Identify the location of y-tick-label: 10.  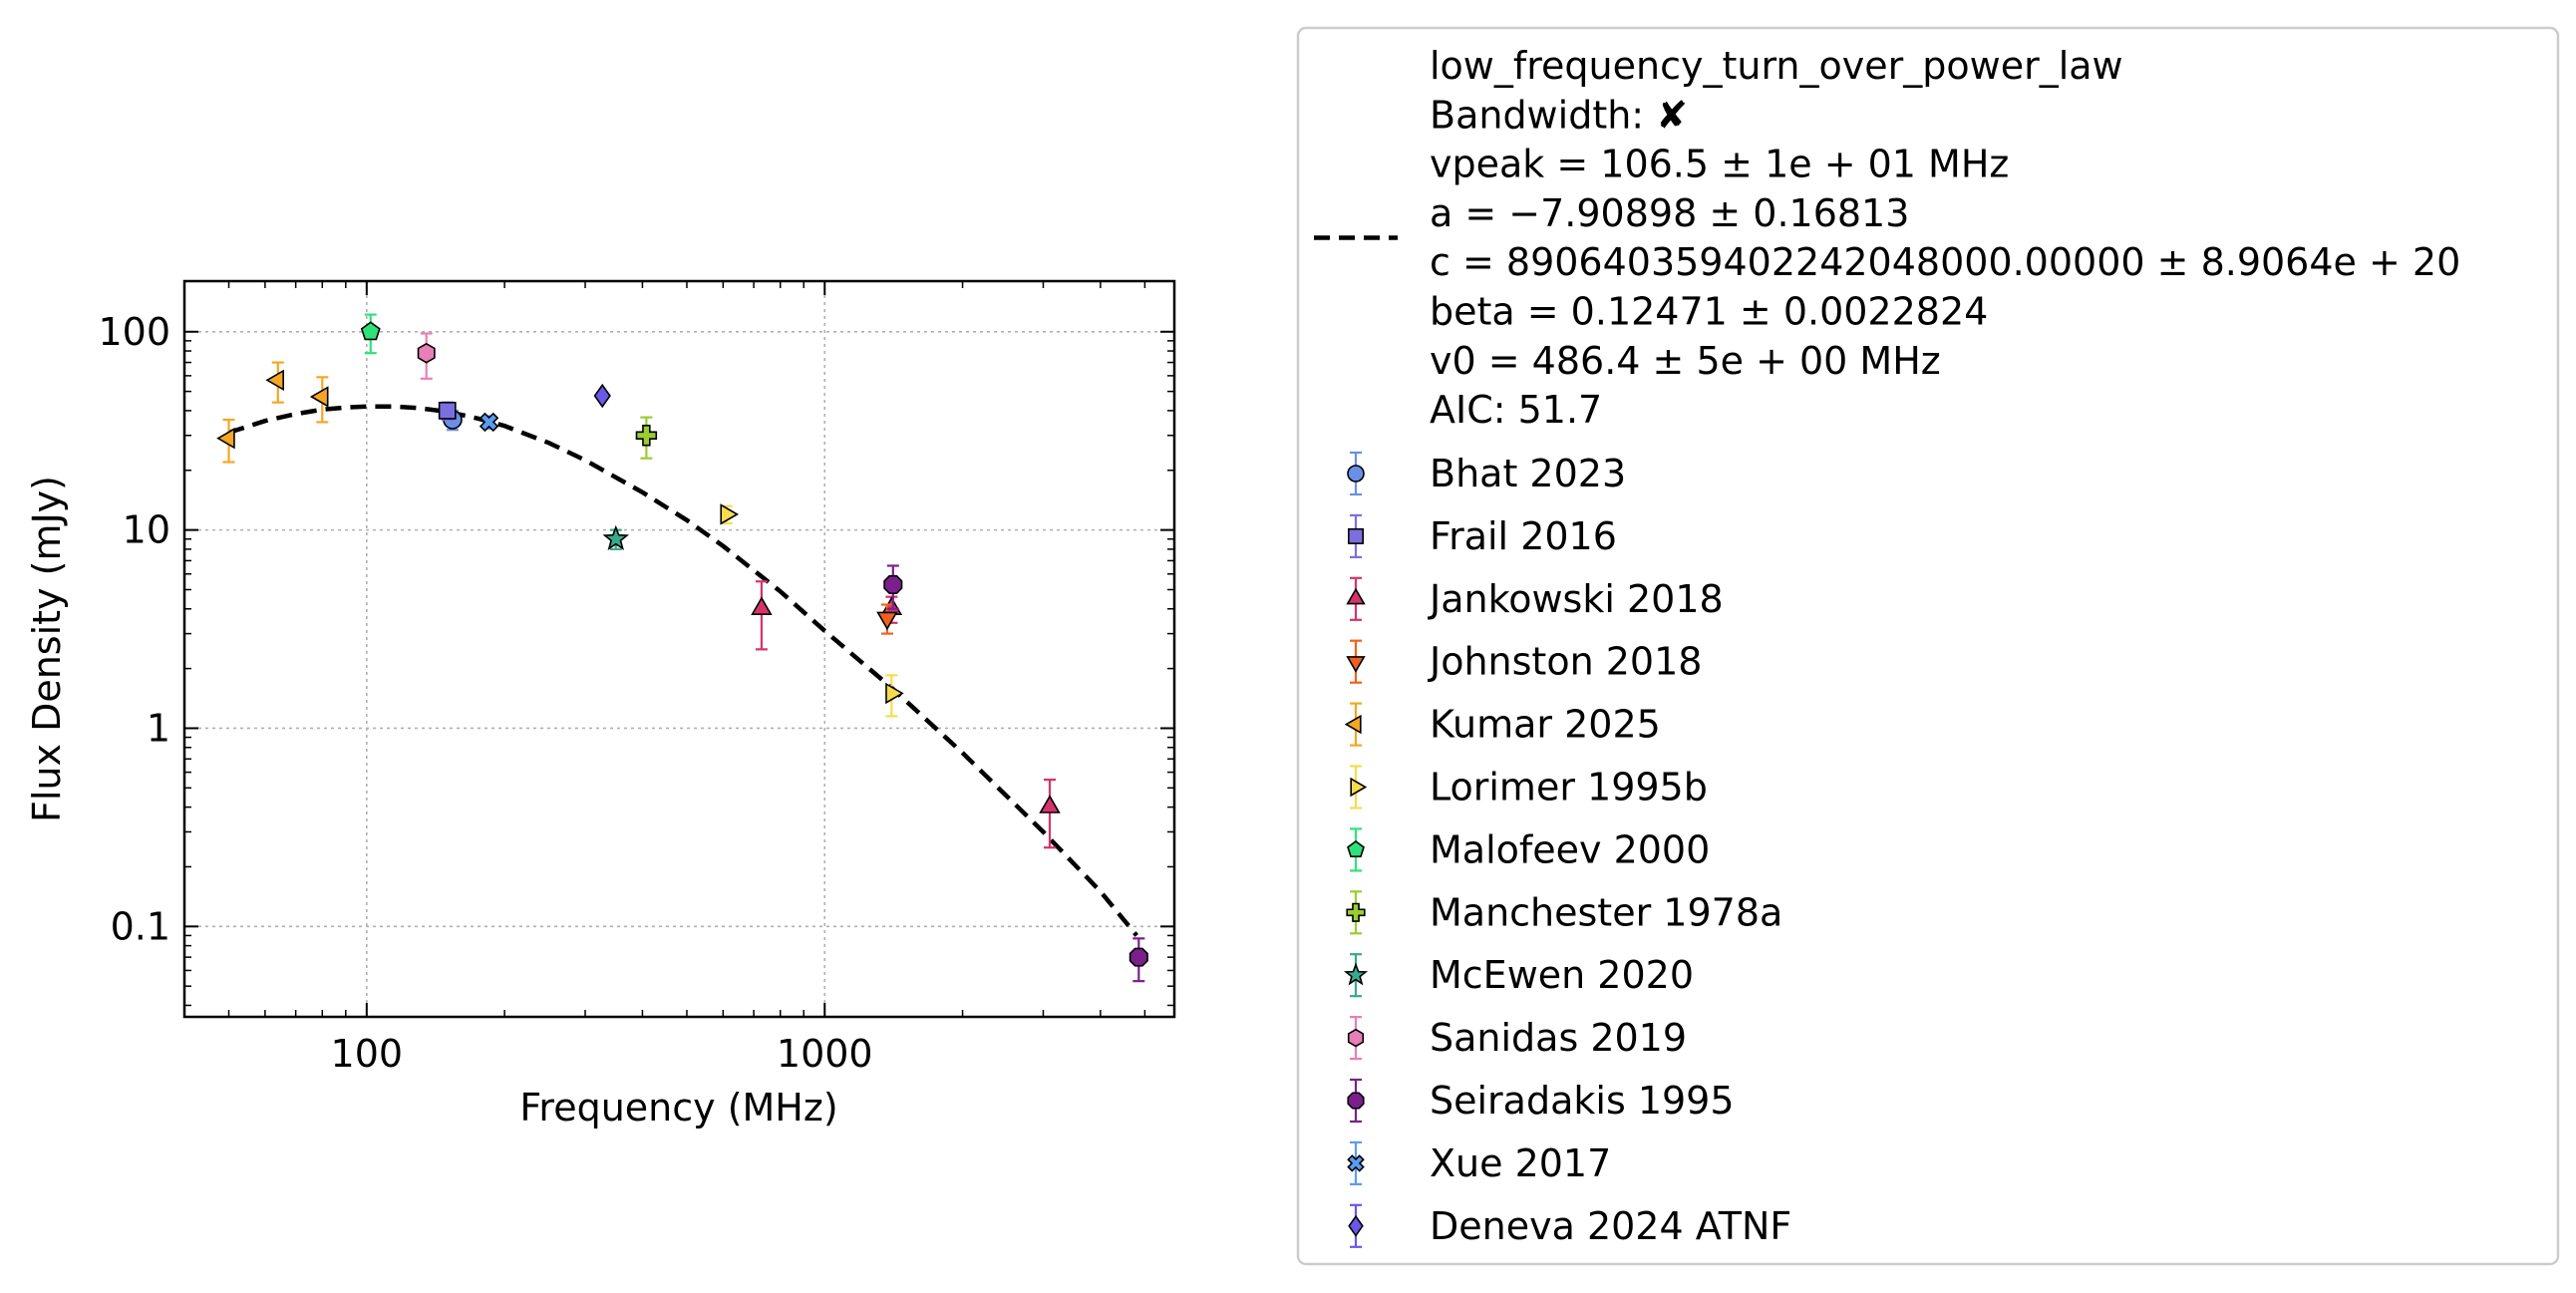
(146, 530).